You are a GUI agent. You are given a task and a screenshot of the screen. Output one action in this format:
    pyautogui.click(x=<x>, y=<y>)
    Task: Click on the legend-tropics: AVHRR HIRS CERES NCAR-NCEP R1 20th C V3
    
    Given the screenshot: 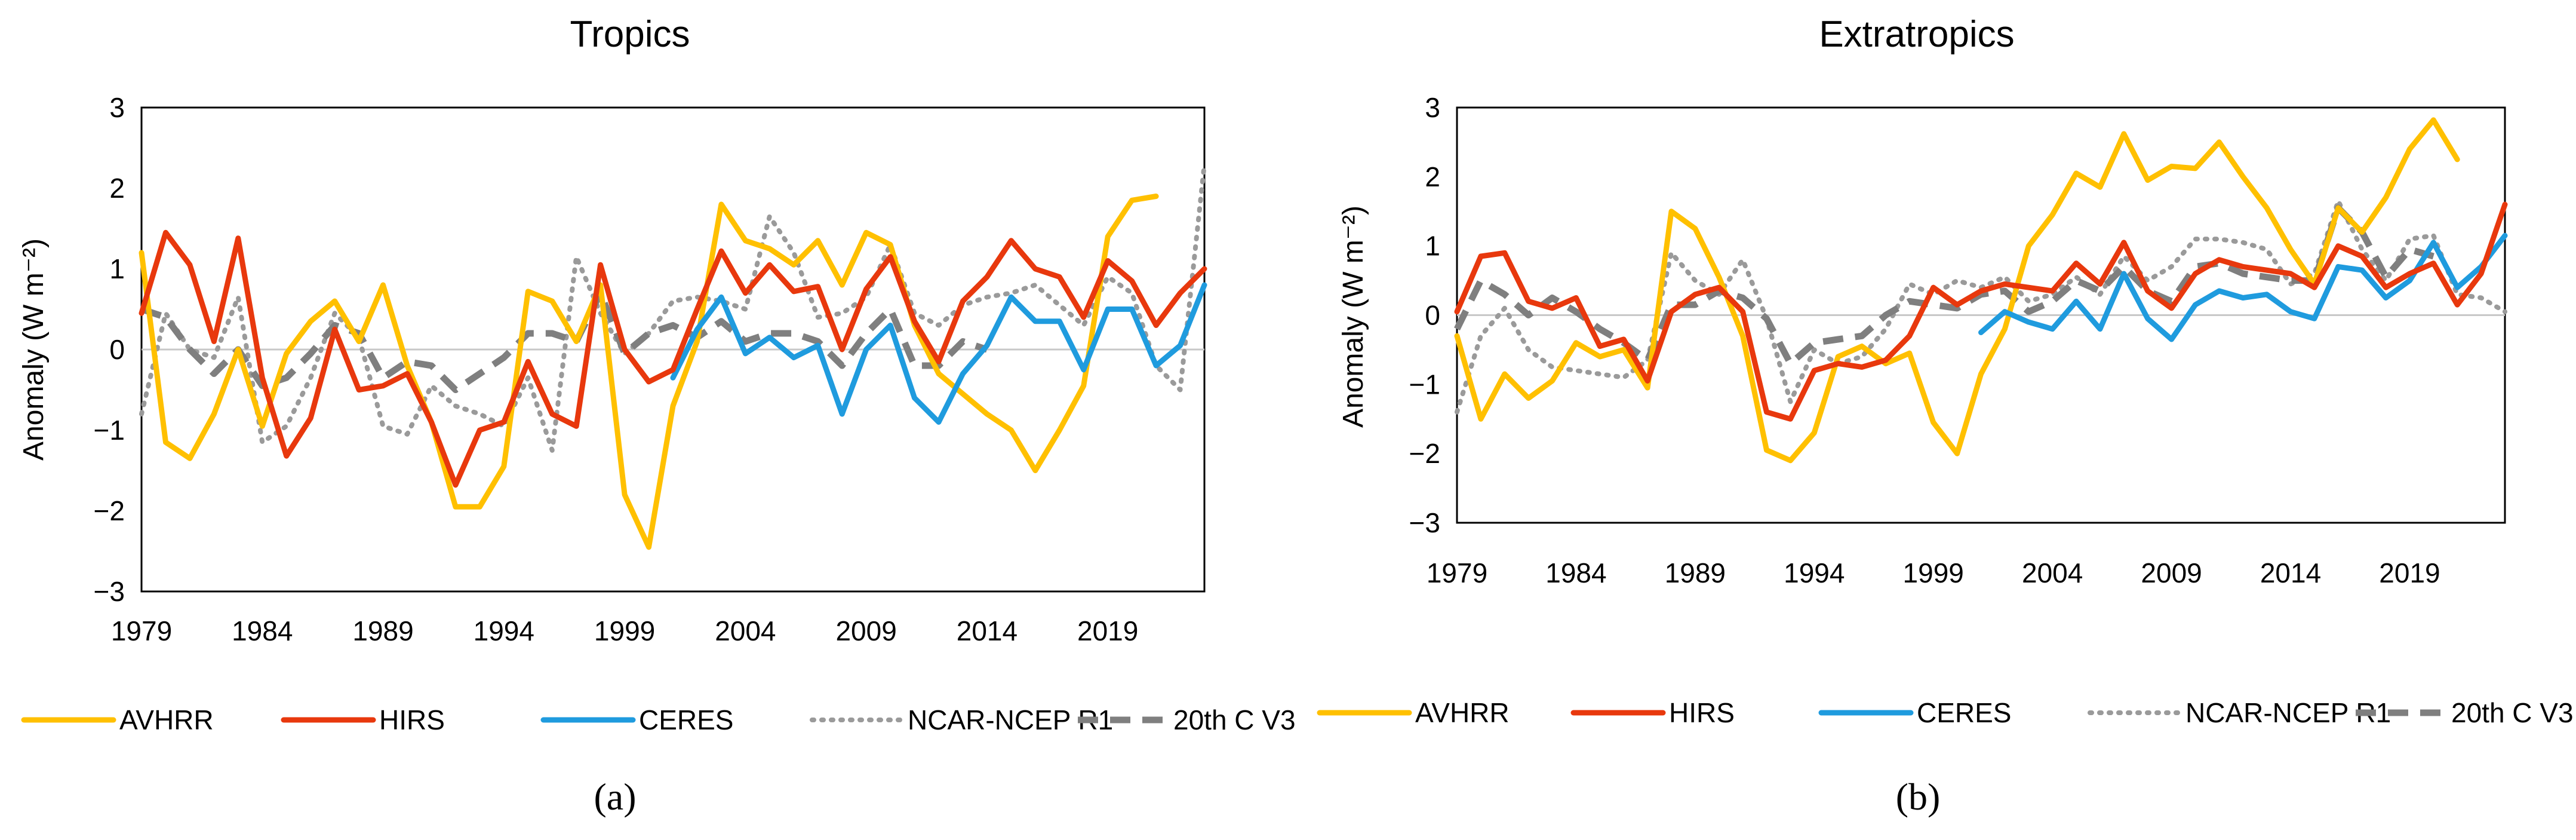 What is the action you would take?
    pyautogui.click(x=658, y=720)
    